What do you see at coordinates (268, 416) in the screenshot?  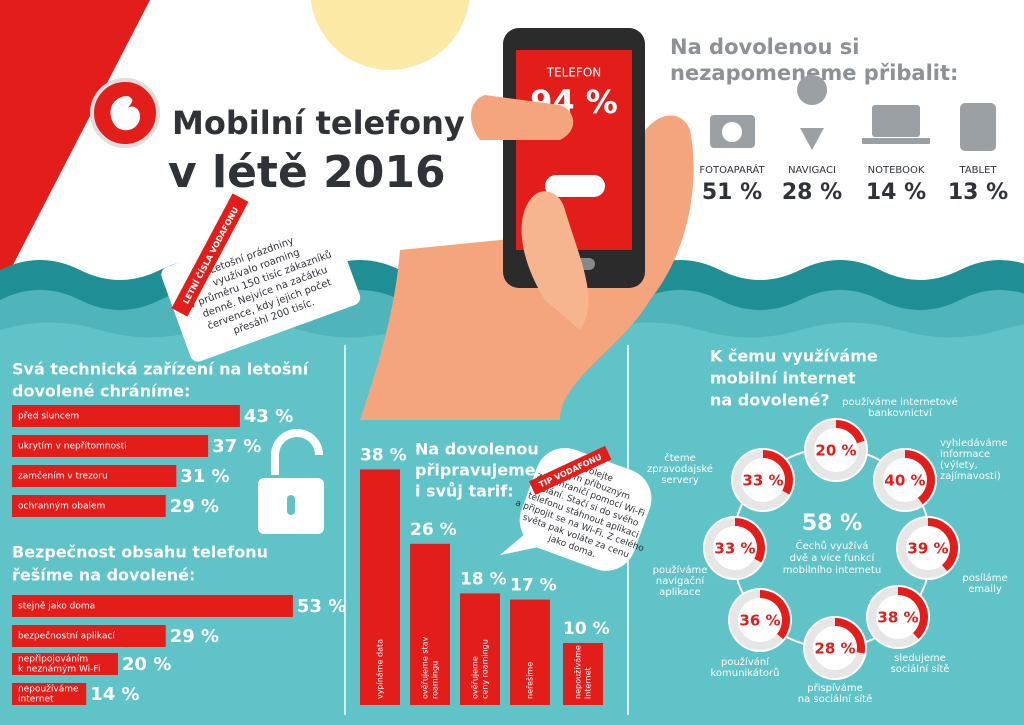 I see `bar-value: 43 %` at bounding box center [268, 416].